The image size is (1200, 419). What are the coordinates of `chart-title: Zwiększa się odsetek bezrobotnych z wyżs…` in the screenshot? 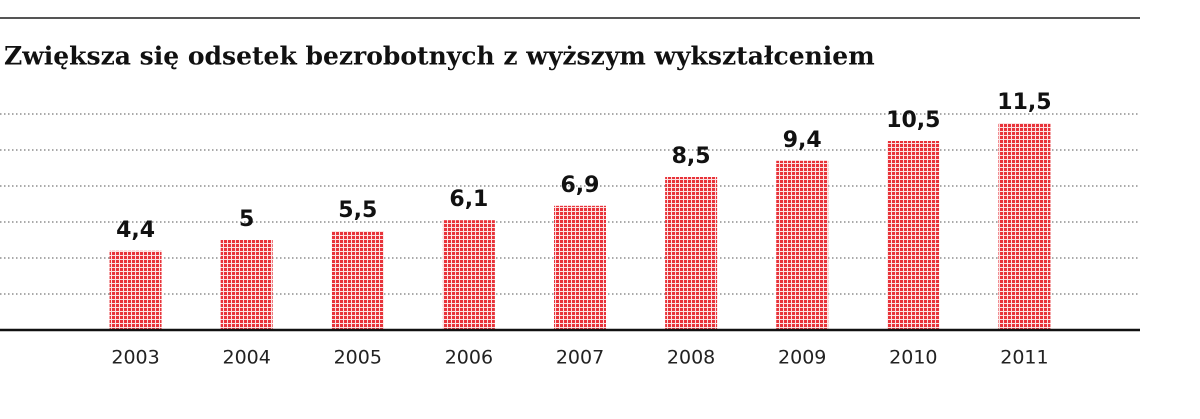 It's located at (439, 56).